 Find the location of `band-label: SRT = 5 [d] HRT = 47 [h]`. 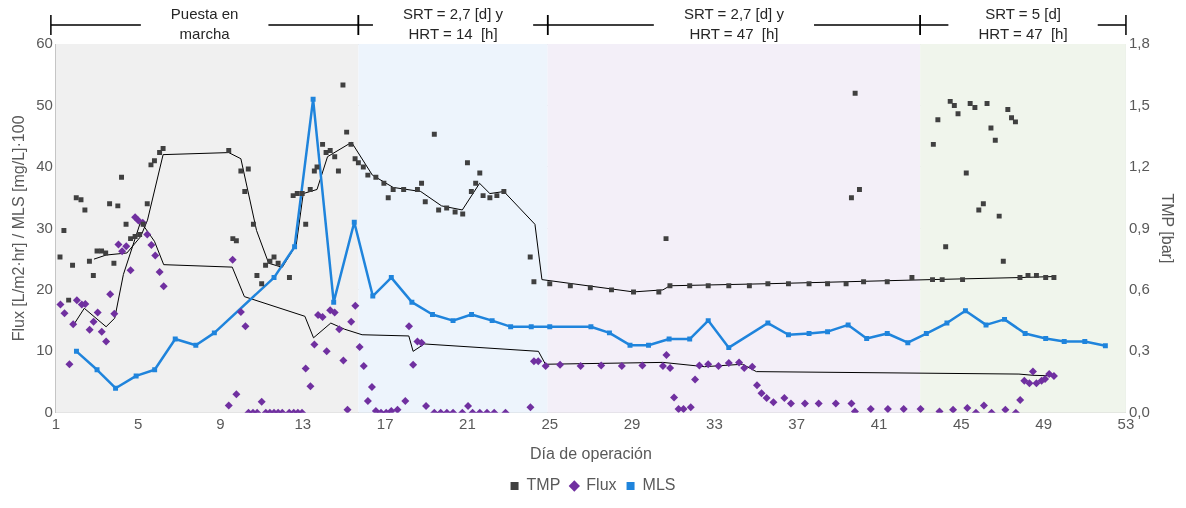

band-label: SRT = 5 [d] HRT = 47 [h] is located at coordinates (1023, 24).